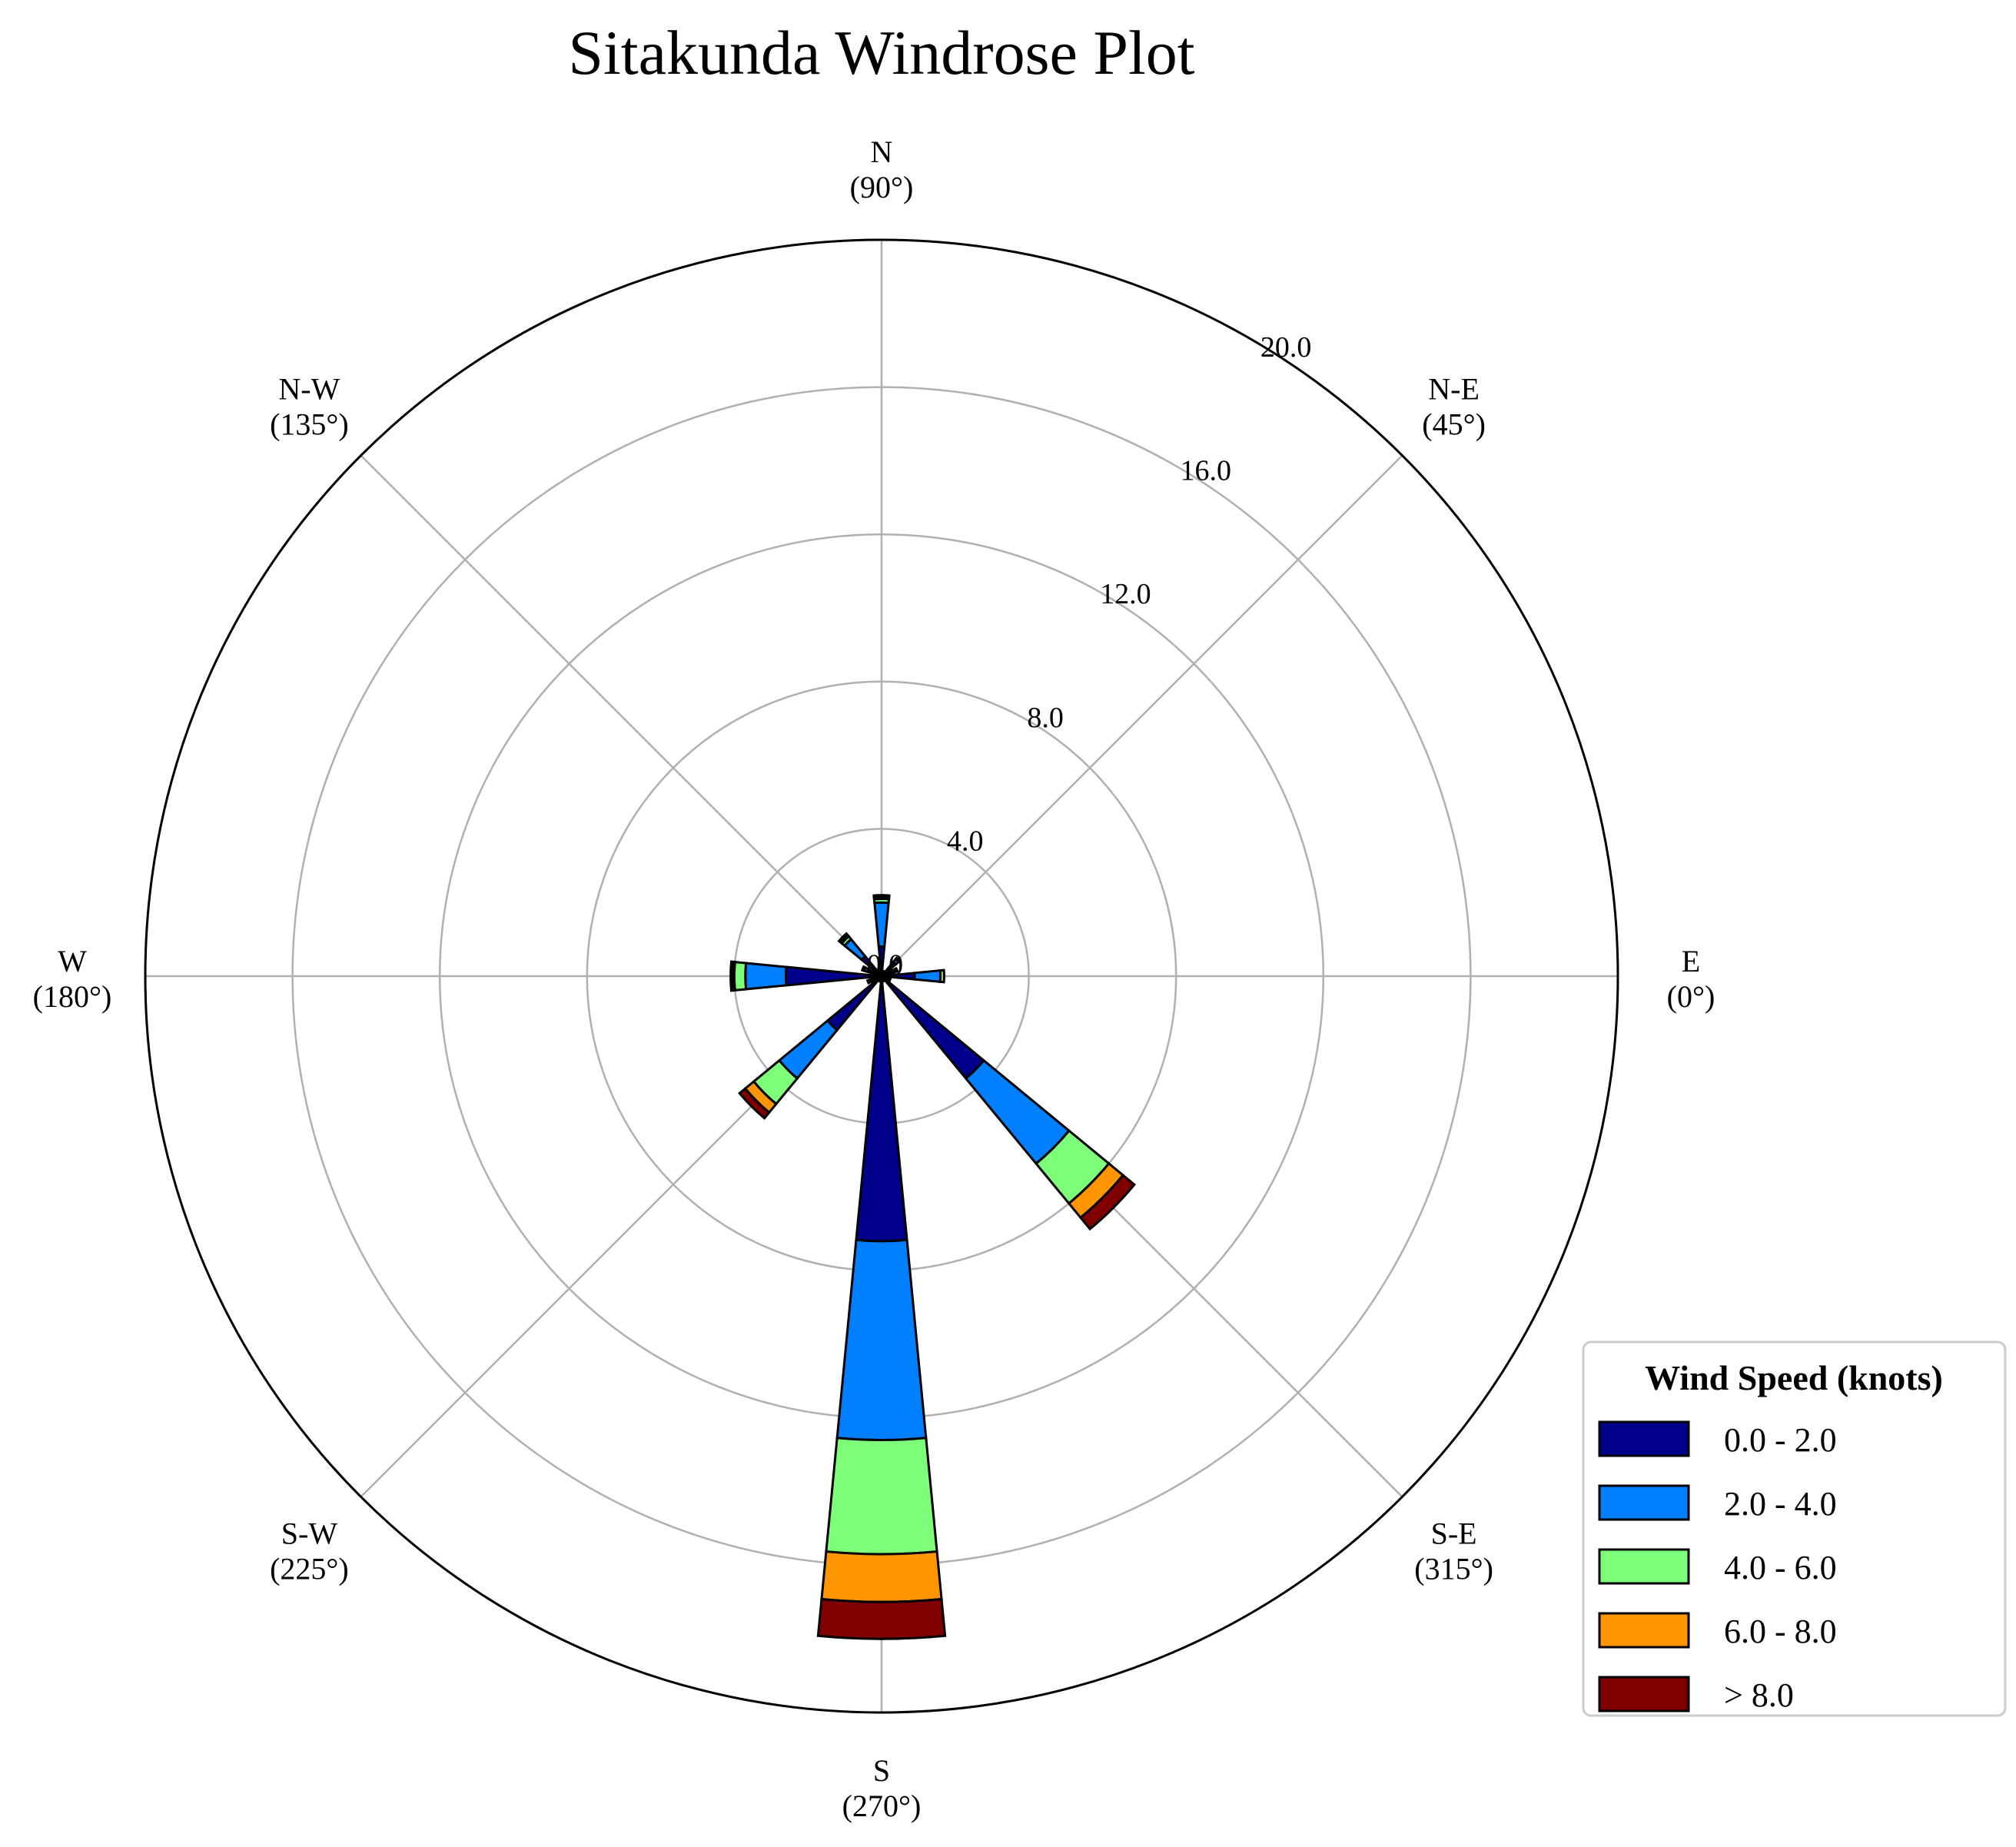  Describe the element at coordinates (1286, 347) in the screenshot. I see `radial-tick-label: 20.0` at that location.